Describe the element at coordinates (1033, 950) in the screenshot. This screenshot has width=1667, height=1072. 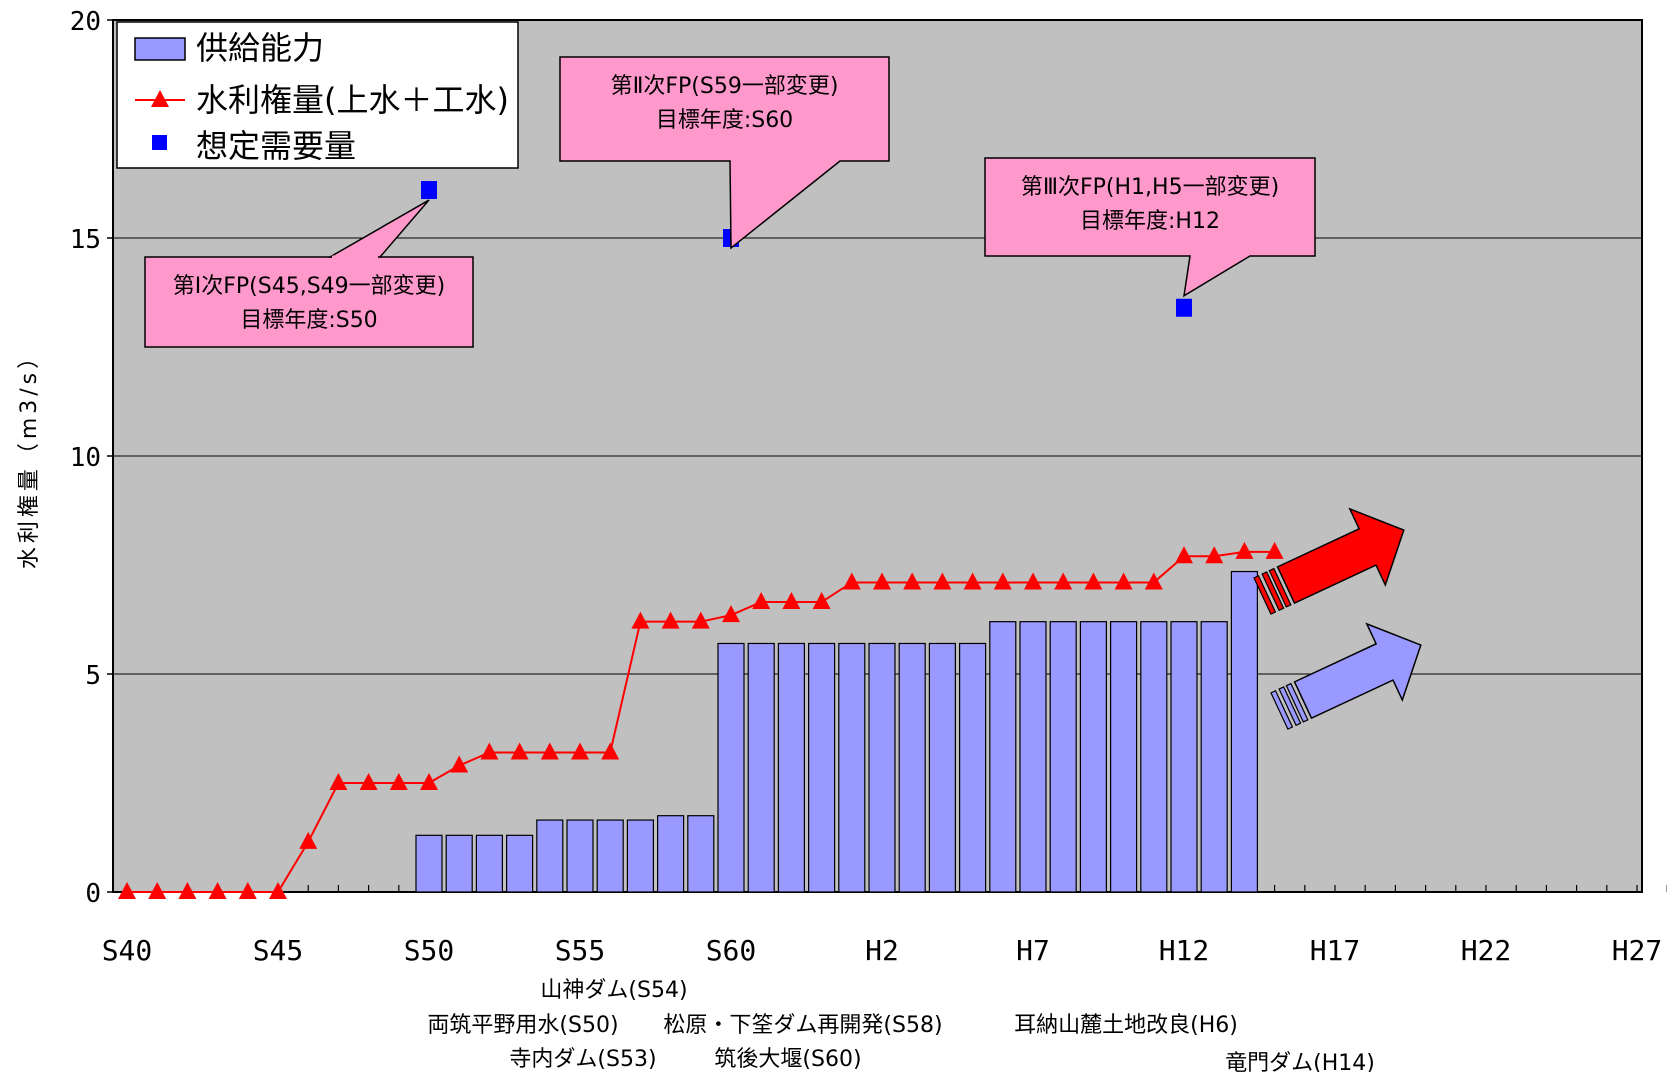
I see `x-tick-label: H7` at that location.